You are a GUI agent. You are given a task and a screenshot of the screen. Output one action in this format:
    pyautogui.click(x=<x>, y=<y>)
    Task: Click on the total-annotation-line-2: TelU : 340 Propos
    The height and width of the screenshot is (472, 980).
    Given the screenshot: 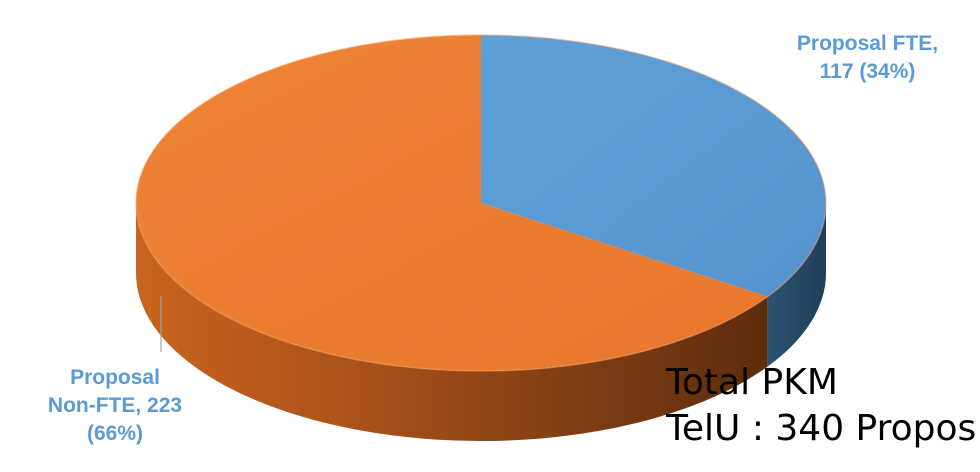 What is the action you would take?
    pyautogui.click(x=821, y=428)
    